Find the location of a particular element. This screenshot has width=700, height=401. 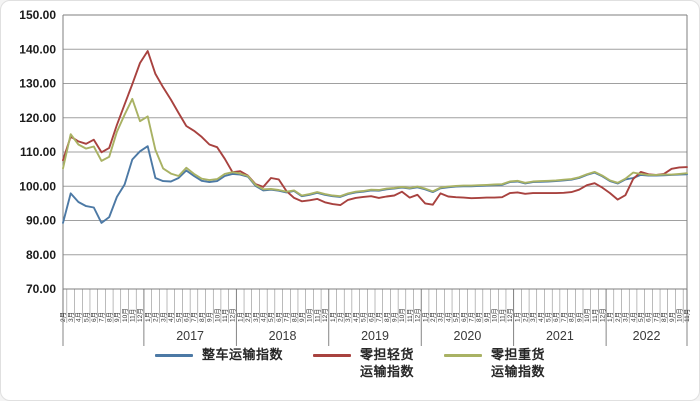

x-axis-year-label: 2018 is located at coordinates (283, 336).